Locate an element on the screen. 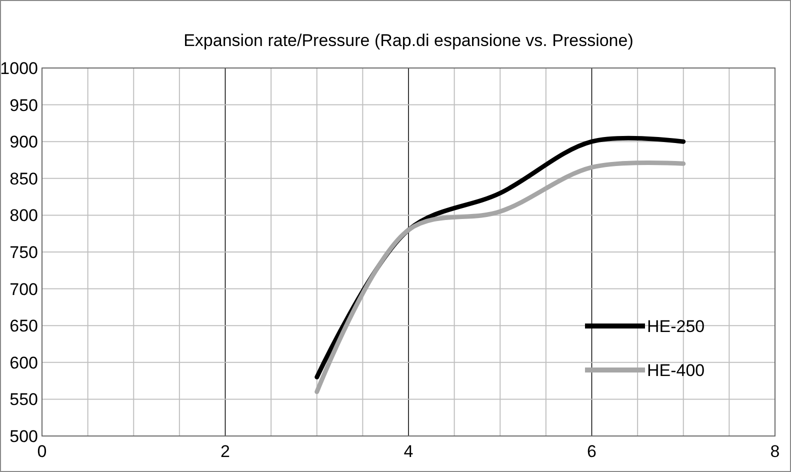 The width and height of the screenshot is (791, 472). x-tick-label: 6 is located at coordinates (591, 451).